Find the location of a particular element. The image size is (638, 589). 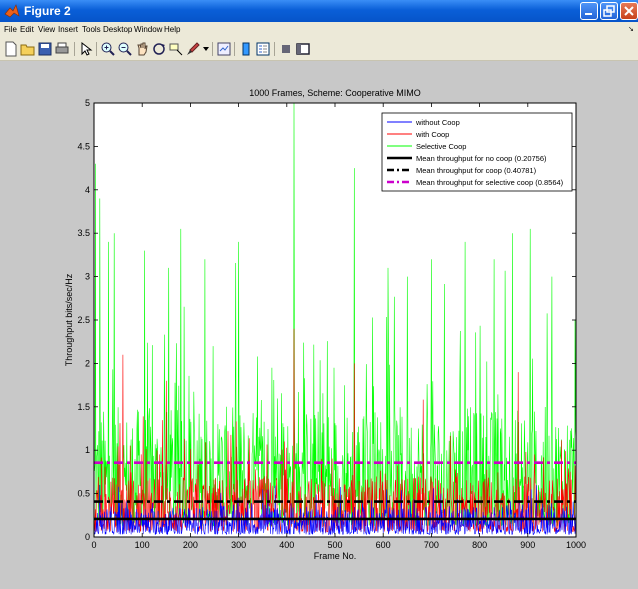

x-tick-label: 700 is located at coordinates (431, 545).